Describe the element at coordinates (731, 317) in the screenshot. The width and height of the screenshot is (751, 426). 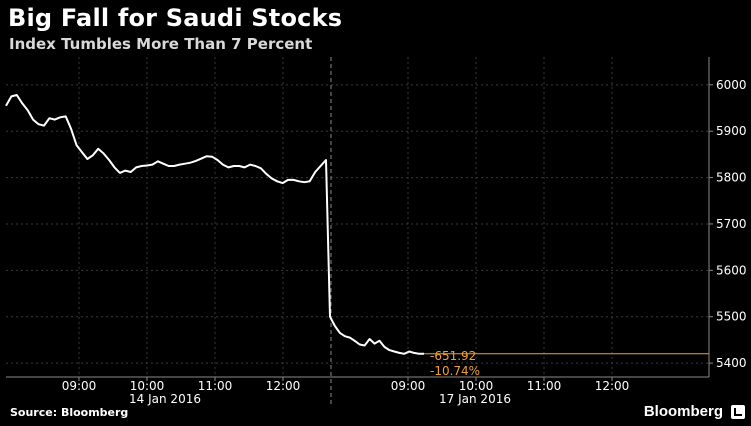
I see `y-tick-label: 5500` at that location.